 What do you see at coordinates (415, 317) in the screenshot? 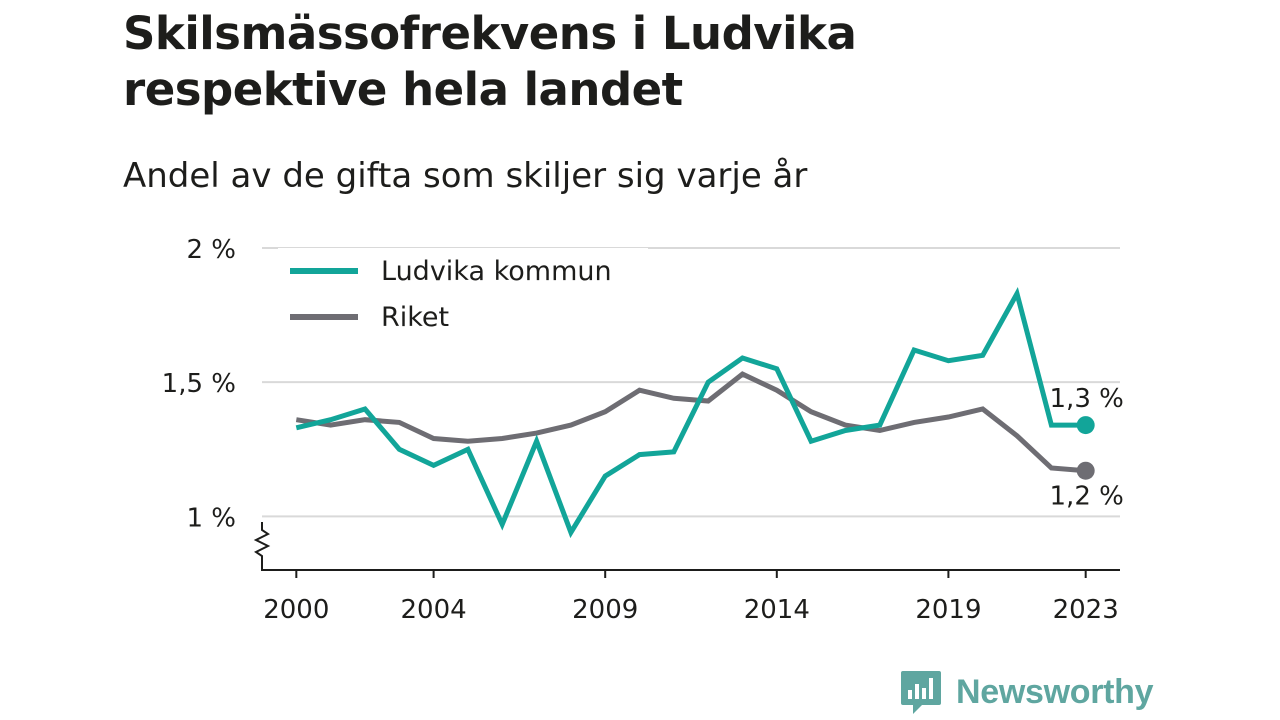
I see `legend-label: Riket` at bounding box center [415, 317].